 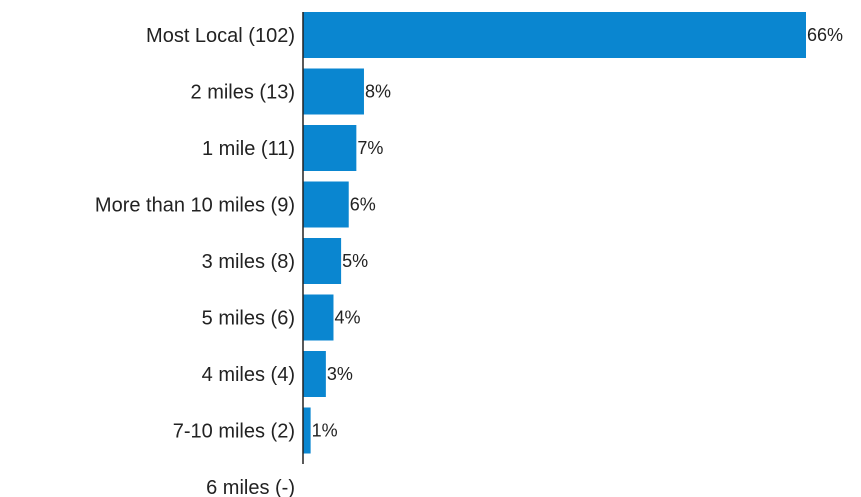 What do you see at coordinates (234, 432) in the screenshot?
I see `category-label: 7-10 miles (2)` at bounding box center [234, 432].